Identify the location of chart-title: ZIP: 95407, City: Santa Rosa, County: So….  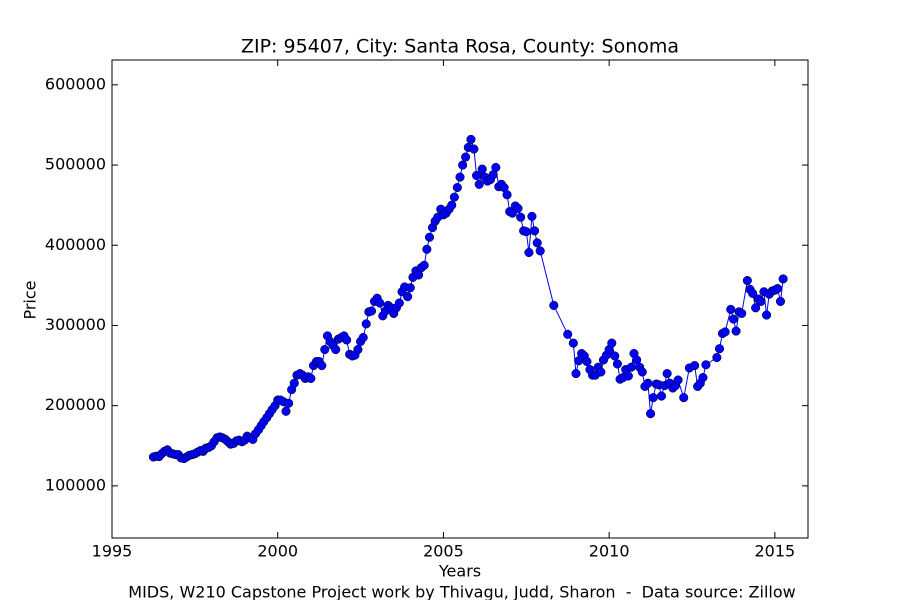
(460, 47).